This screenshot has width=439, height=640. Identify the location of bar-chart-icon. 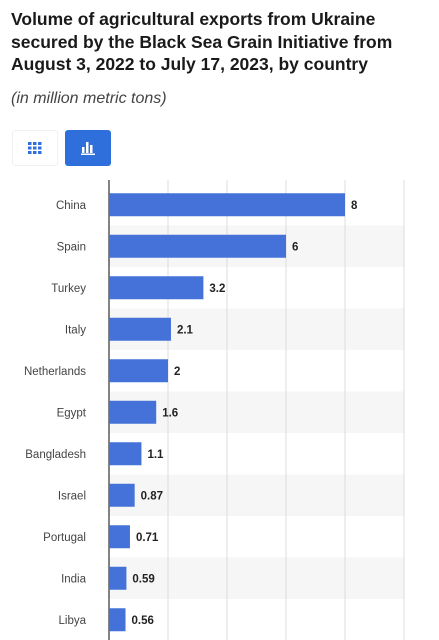
(88, 148).